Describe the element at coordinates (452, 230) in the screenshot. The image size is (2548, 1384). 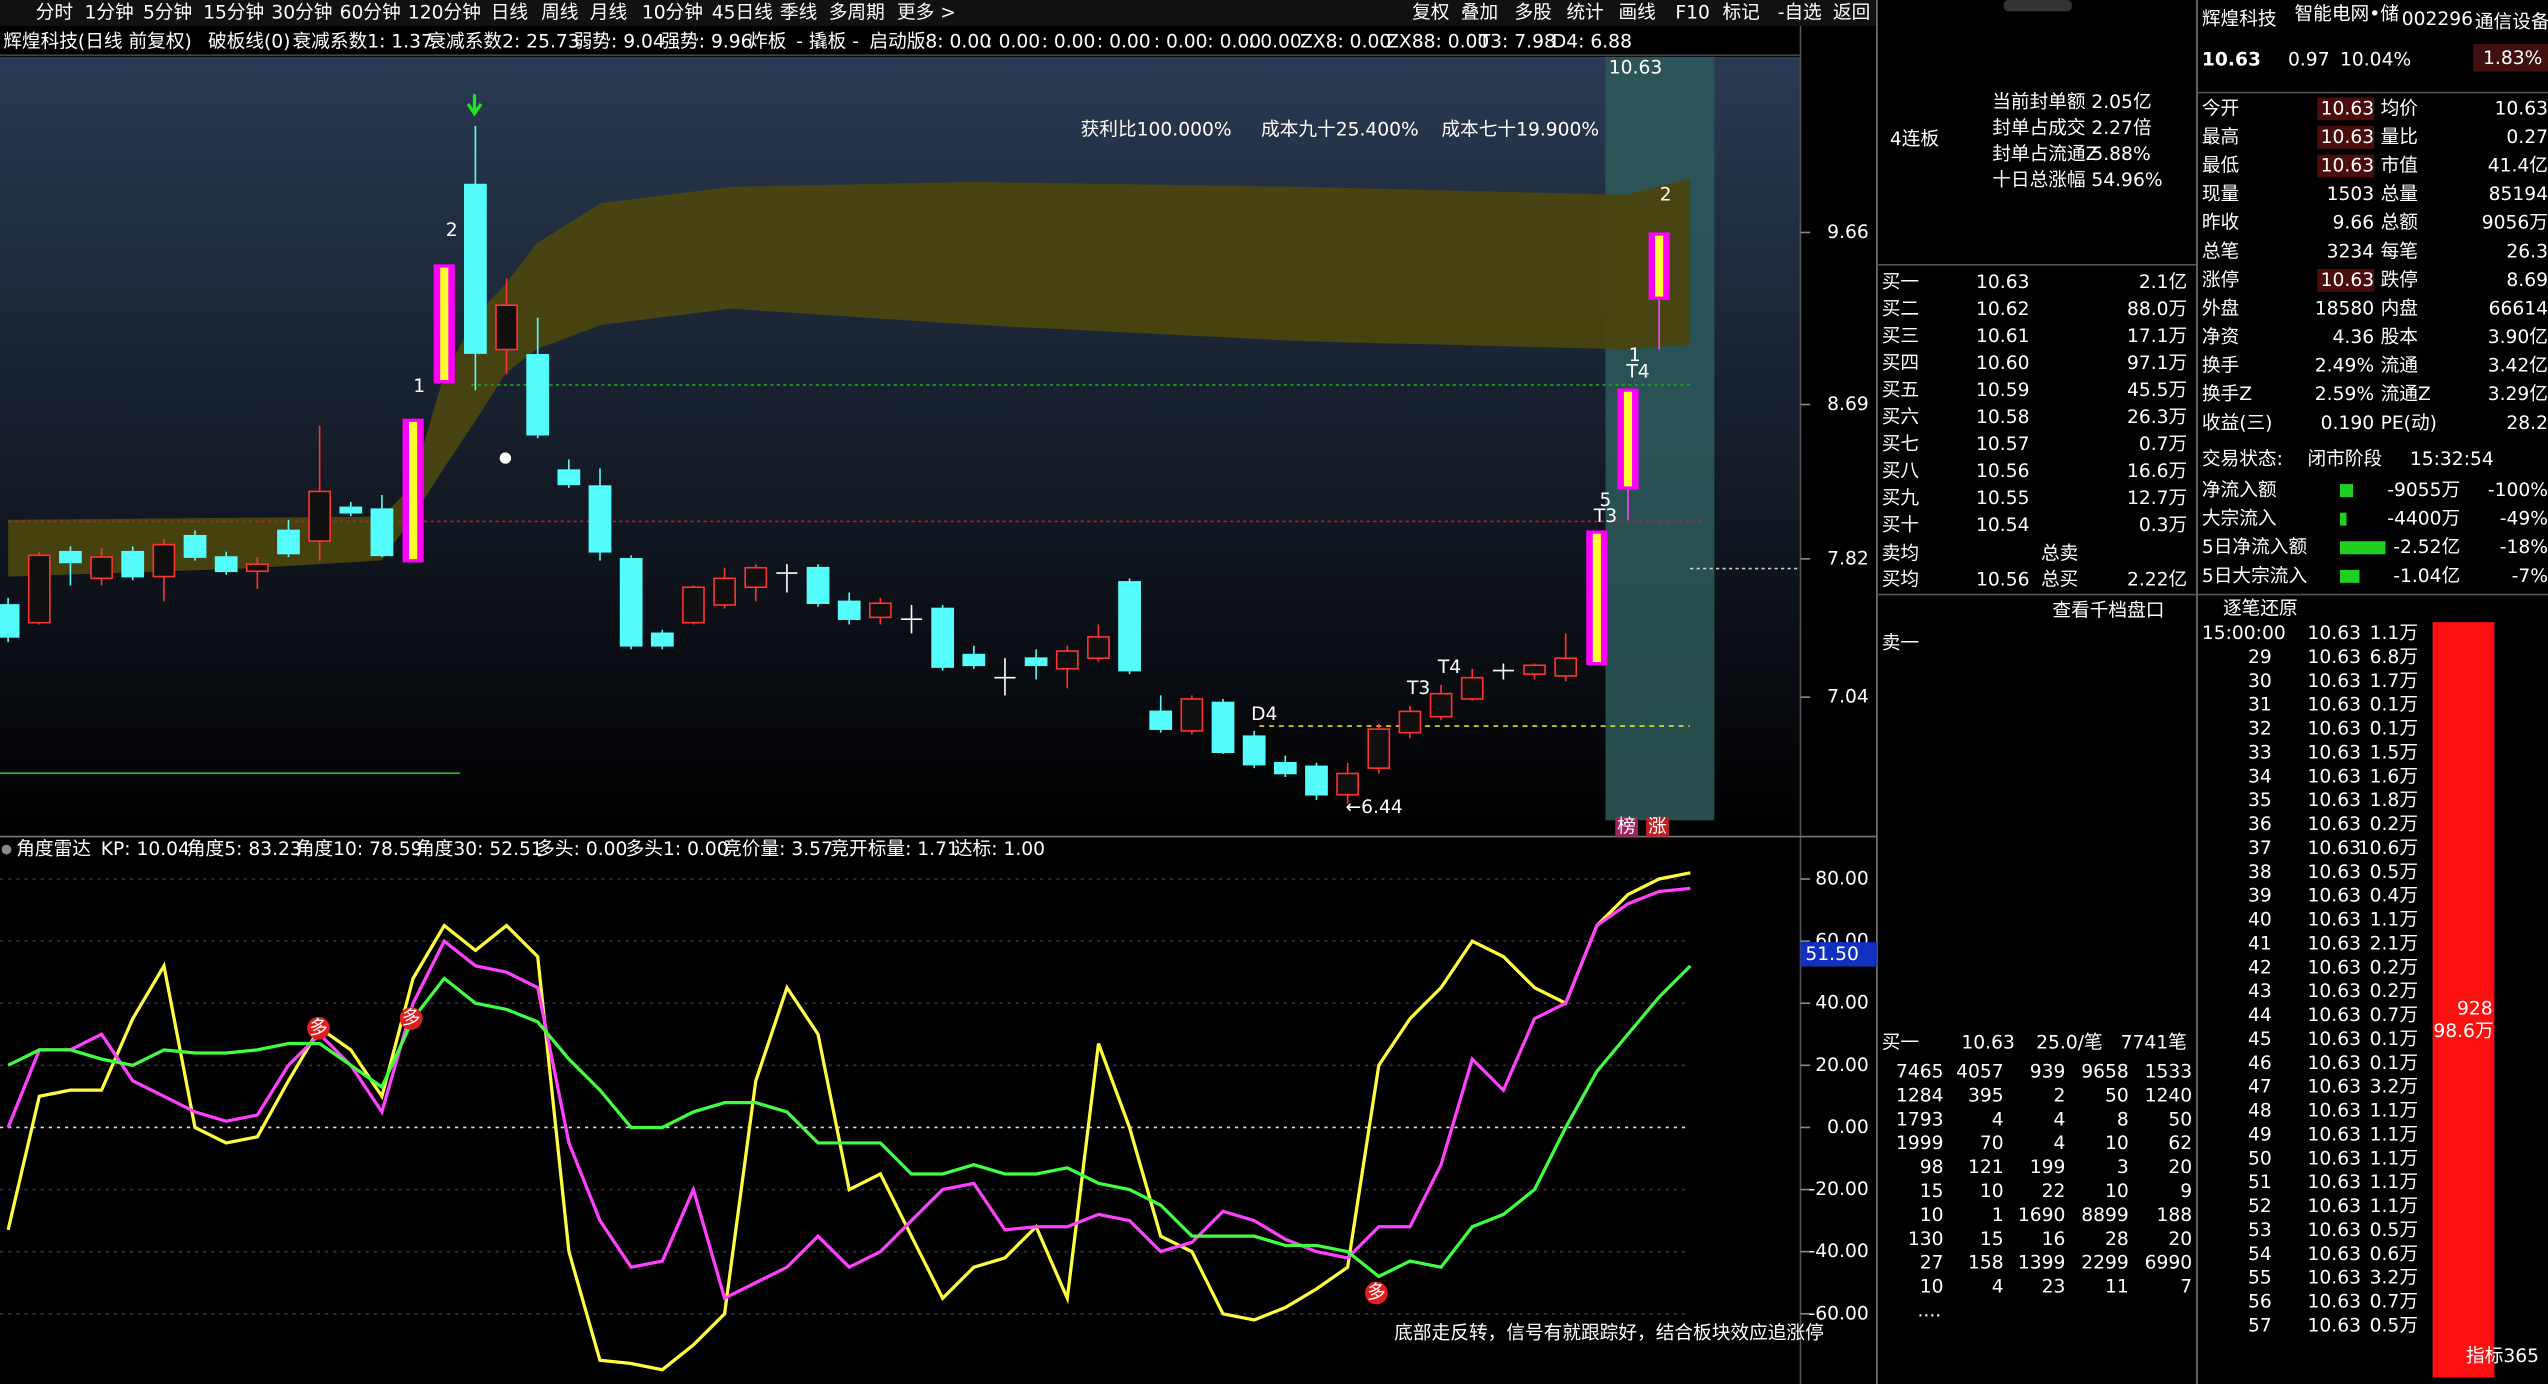
I see `signal-mark: 2` at that location.